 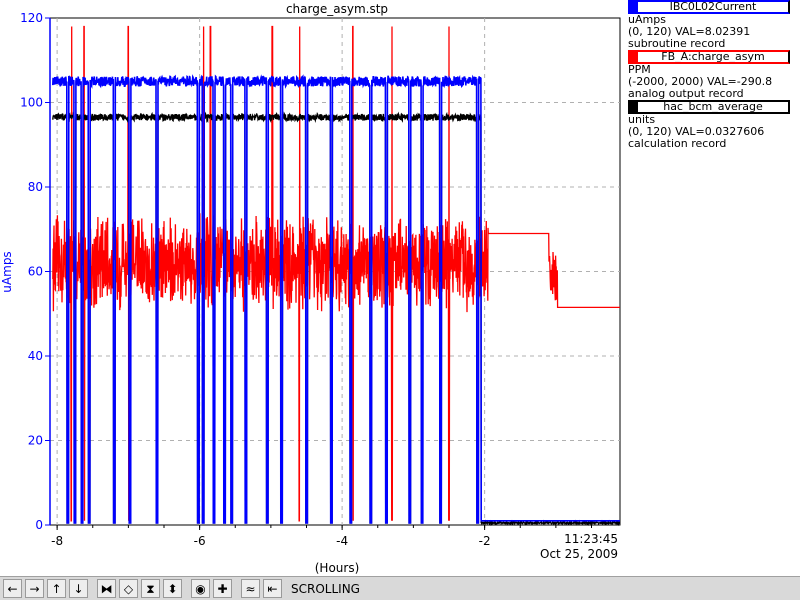 I want to click on y-axis-label: uAmps, so click(x=7, y=271).